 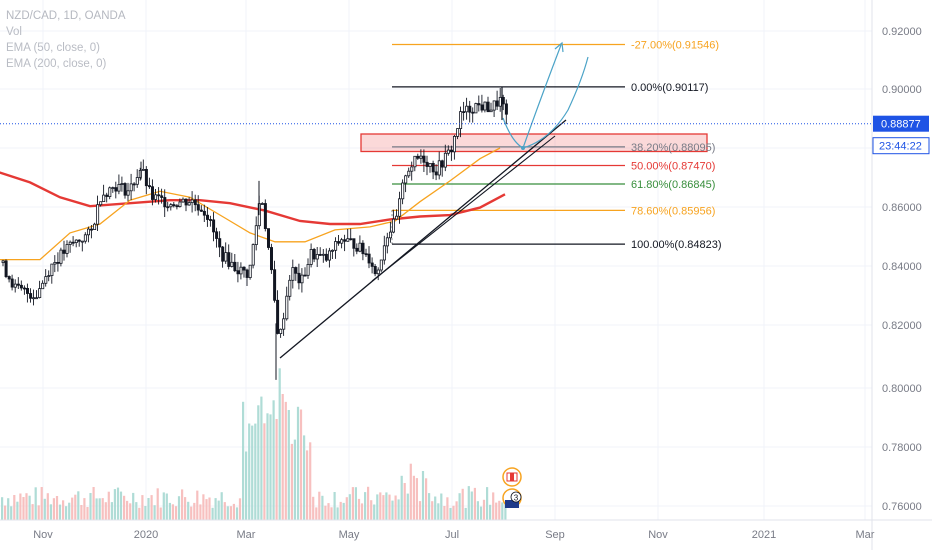 I want to click on countdown-badge, so click(x=901, y=146).